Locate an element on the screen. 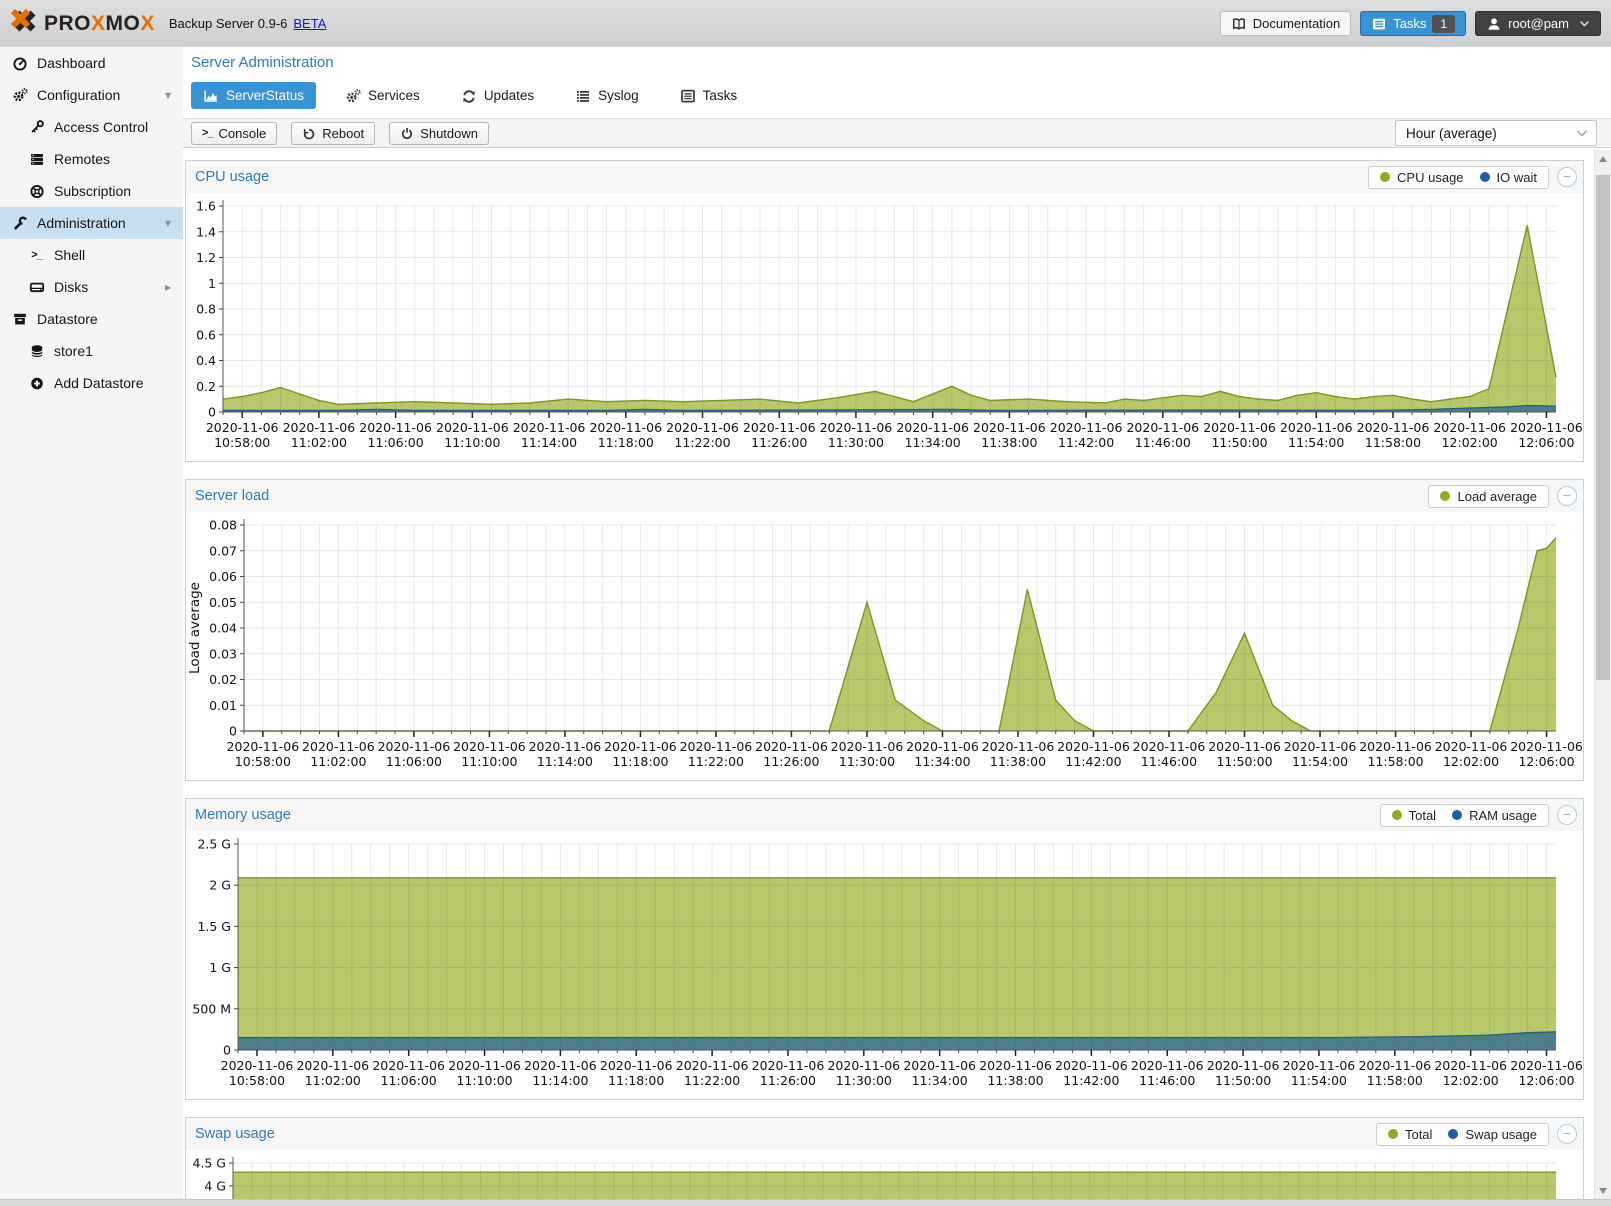 Image resolution: width=1611 pixels, height=1206 pixels. user-menu-button: root@pam is located at coordinates (1538, 23).